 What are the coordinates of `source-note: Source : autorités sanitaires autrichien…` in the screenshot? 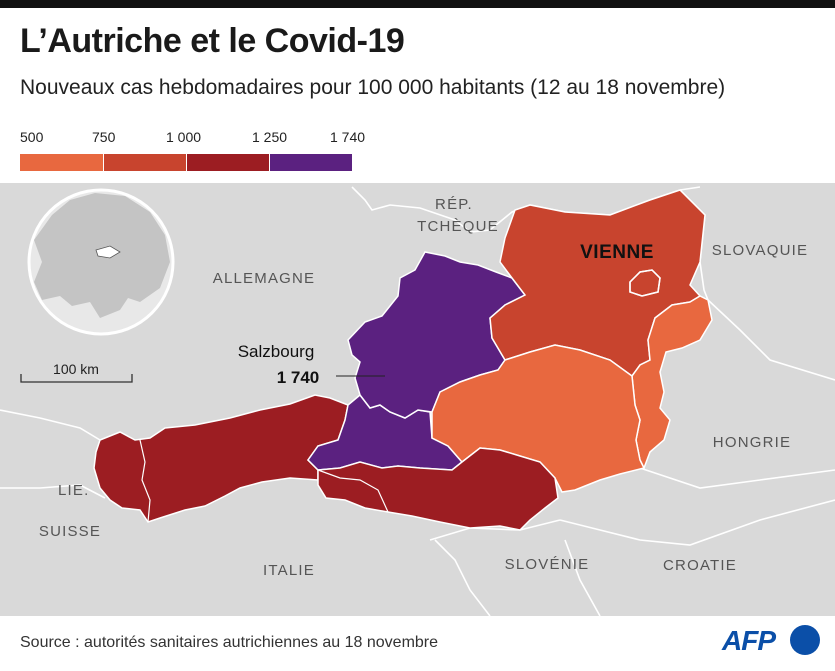 It's located at (229, 642).